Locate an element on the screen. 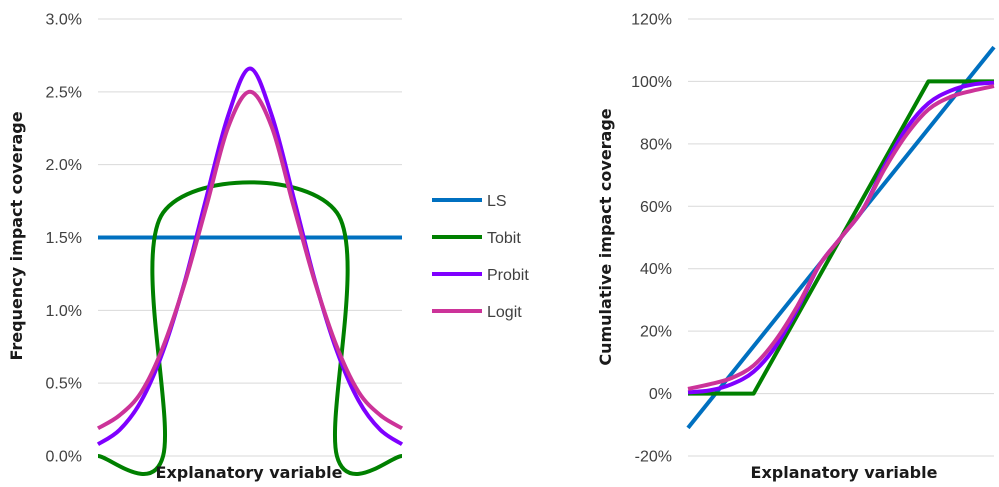 Image resolution: width=999 pixels, height=487 pixels. legend-label-probit: Probit is located at coordinates (508, 275).